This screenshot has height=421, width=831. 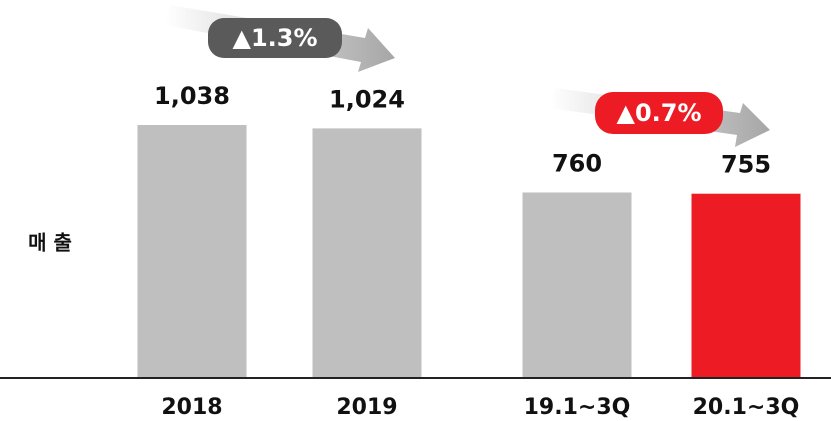 I want to click on x-tick-label: 20.1~3Q, so click(x=746, y=407).